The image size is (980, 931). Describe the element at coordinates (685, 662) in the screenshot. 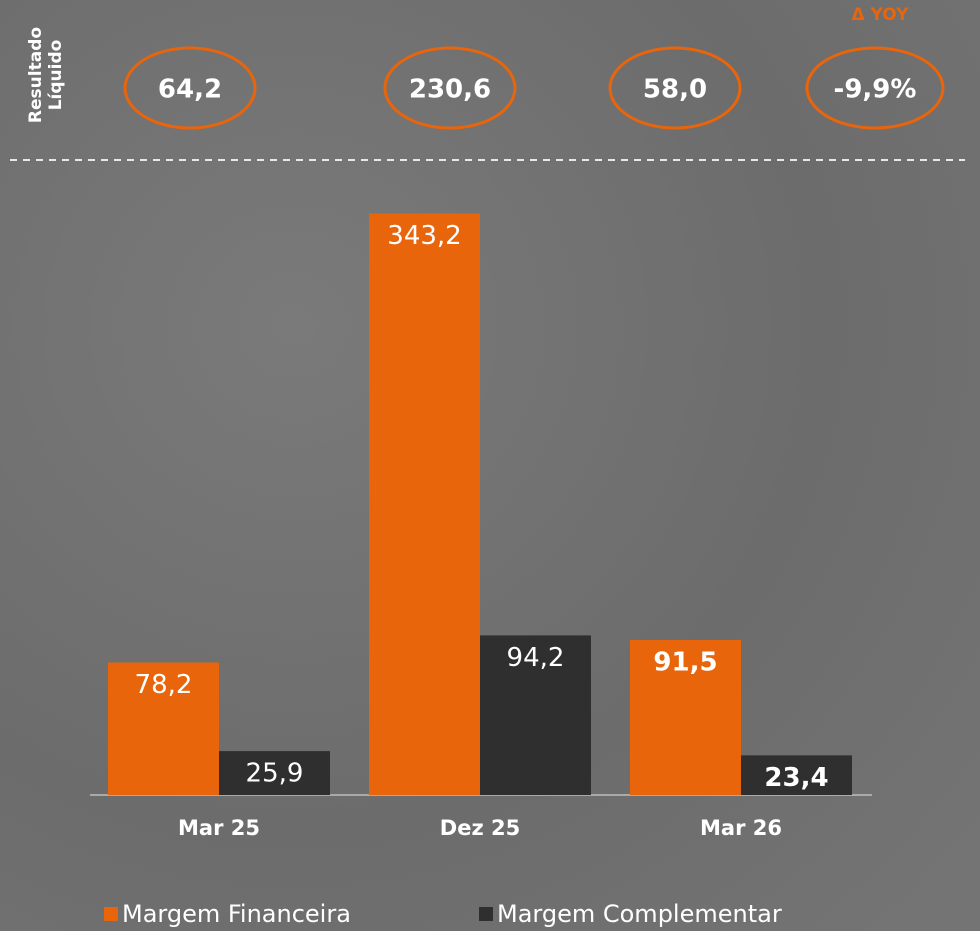

I see `value-label: 91,5` at that location.